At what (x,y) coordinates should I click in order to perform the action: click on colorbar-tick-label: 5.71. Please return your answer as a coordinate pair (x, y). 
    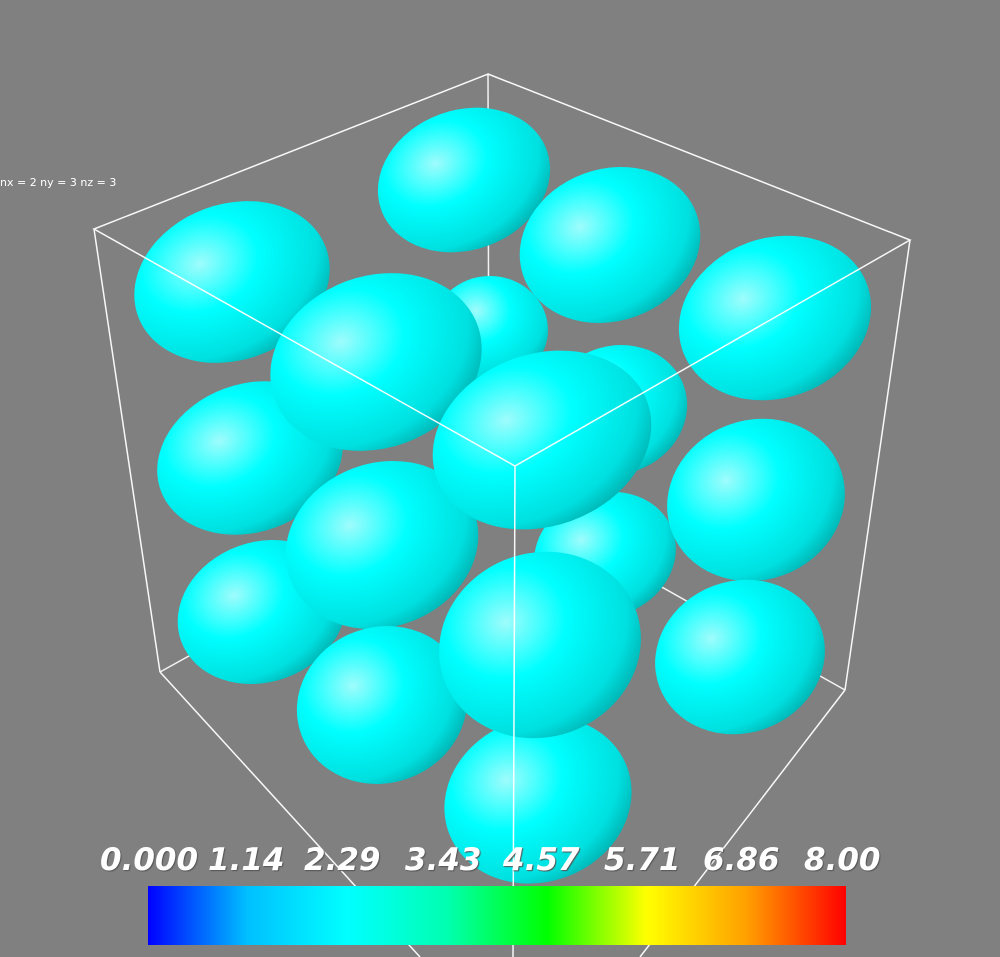
    Looking at the image, I should click on (642, 860).